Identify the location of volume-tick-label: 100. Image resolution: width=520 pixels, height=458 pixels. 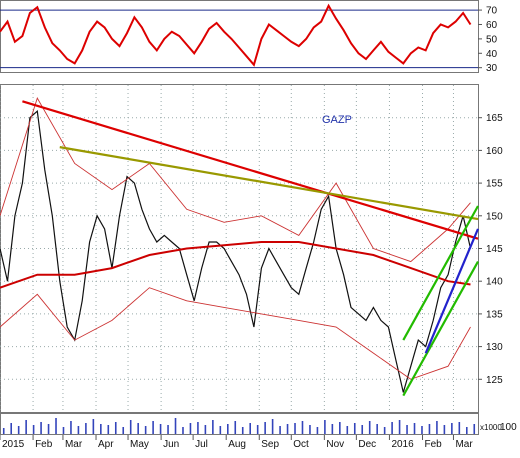
(508, 427).